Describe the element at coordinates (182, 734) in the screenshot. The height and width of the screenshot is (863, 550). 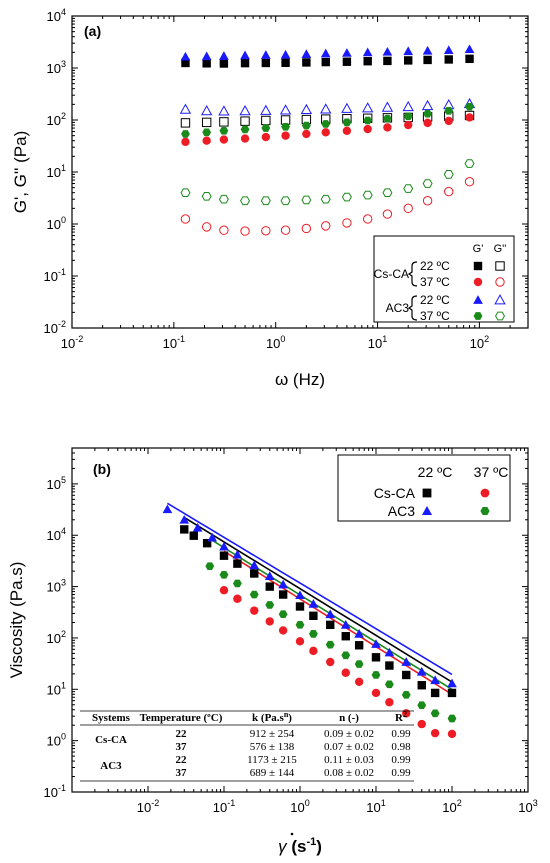
I see `table-cell-temp: 22` at that location.